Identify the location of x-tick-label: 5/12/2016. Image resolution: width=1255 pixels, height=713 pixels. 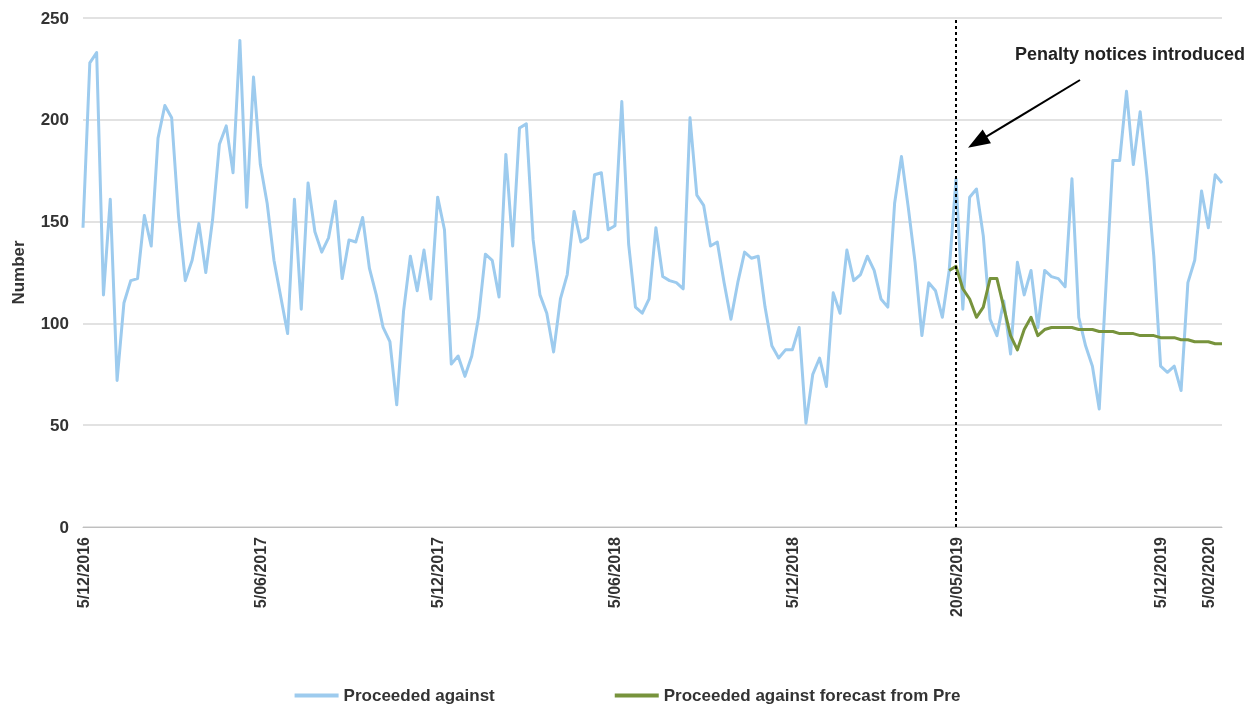
(83, 572).